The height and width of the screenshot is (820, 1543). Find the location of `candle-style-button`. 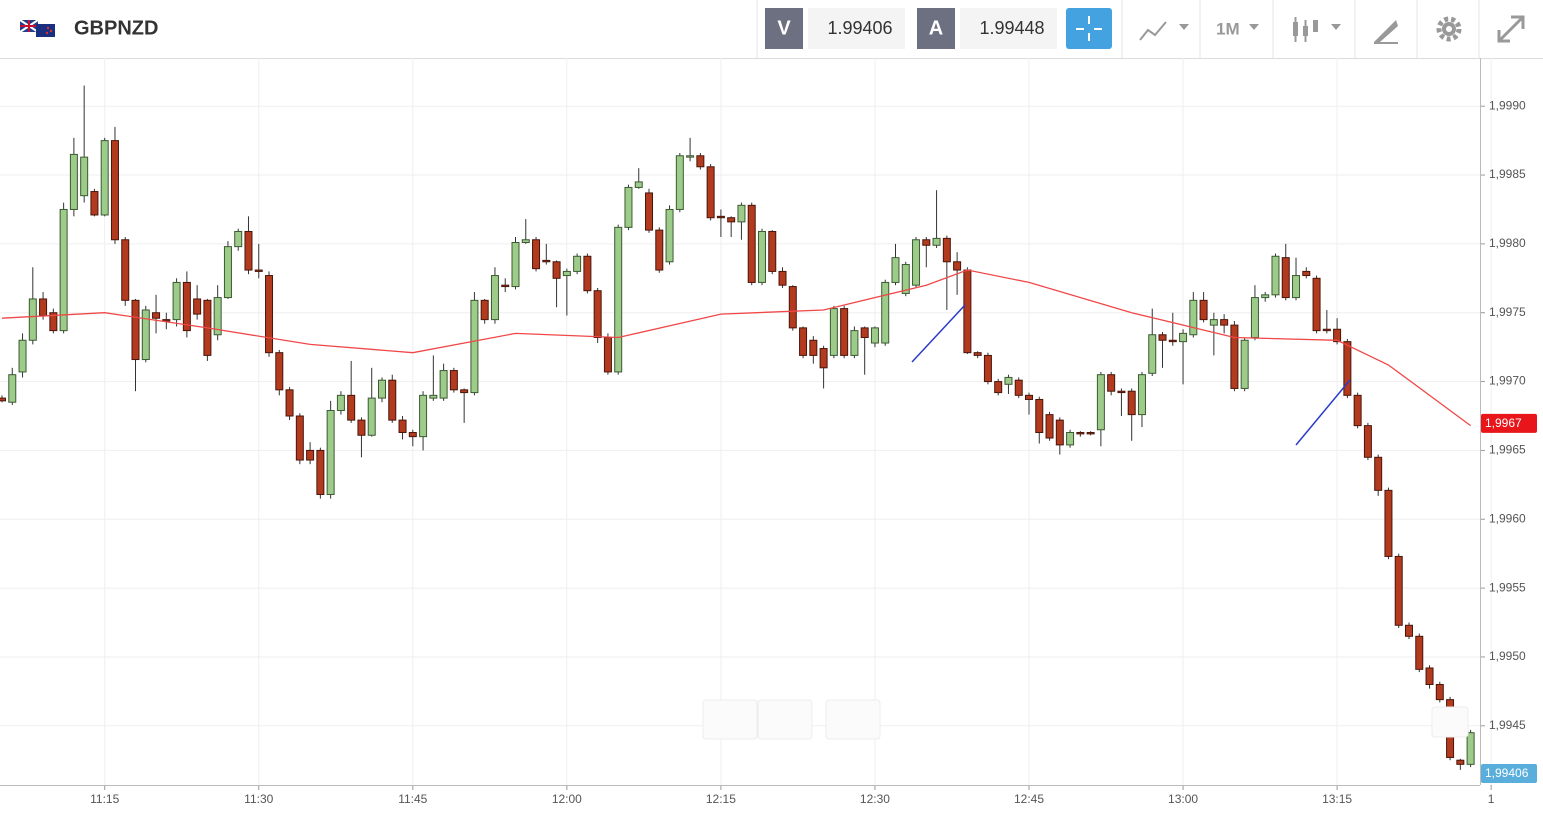

candle-style-button is located at coordinates (1317, 29).